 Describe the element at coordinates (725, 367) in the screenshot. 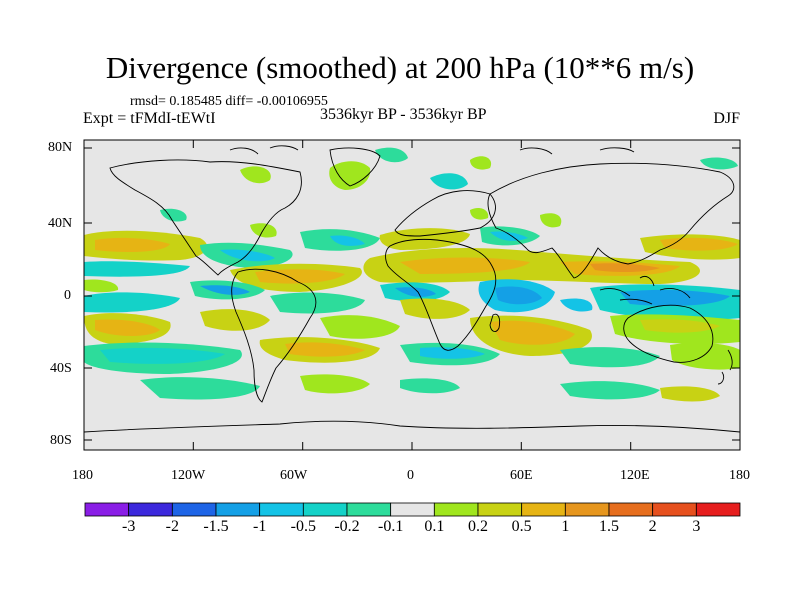

I see `coastline-new-zealand` at that location.